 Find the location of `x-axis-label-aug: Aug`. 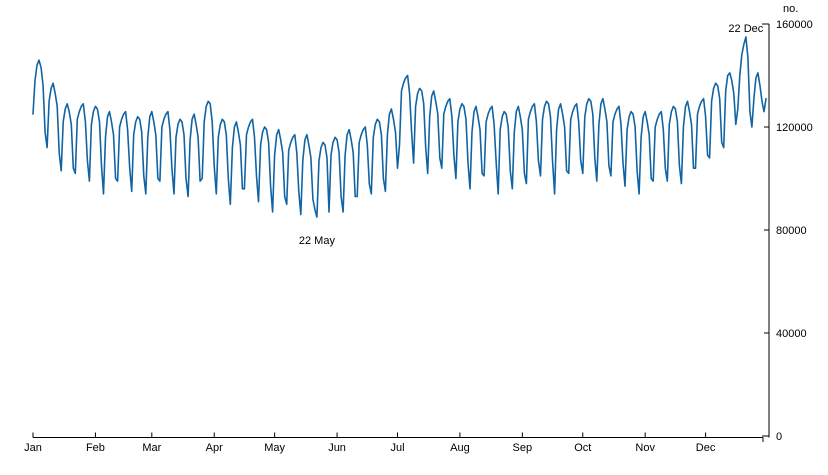

x-axis-label-aug: Aug is located at coordinates (460, 448).